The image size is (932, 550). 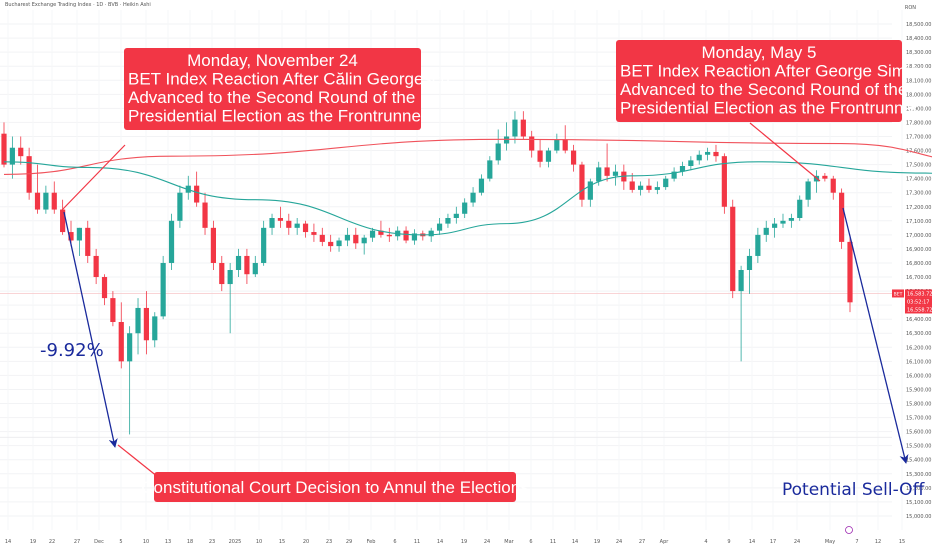 I want to click on y-tick-label-31: 15,400.00, so click(x=918, y=461).